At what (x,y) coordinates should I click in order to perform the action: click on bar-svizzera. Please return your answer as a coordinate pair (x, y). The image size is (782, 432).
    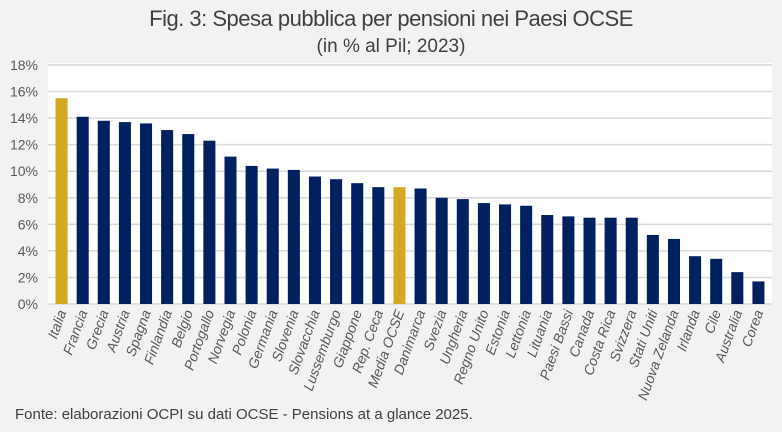
    Looking at the image, I should click on (631, 260).